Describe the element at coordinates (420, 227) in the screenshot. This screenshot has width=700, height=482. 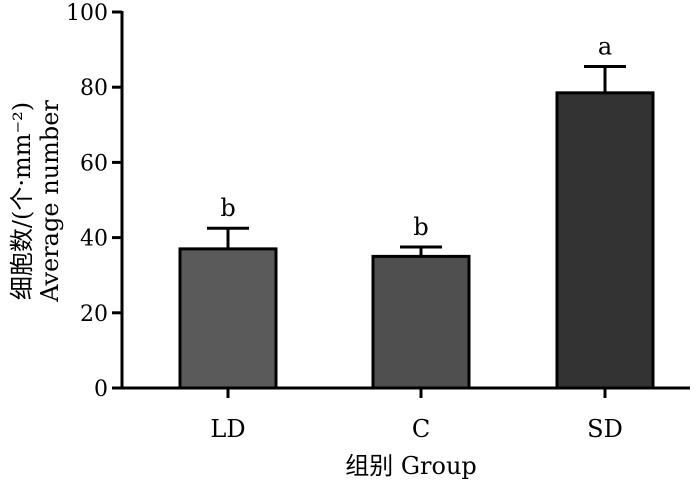
I see `significance-label-c: b` at that location.